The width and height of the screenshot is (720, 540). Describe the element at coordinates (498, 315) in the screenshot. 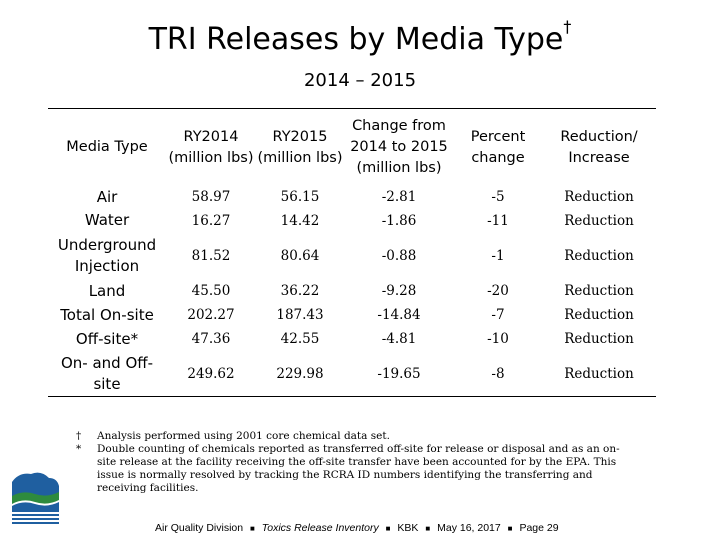

I see `cell-percent: -7` at that location.